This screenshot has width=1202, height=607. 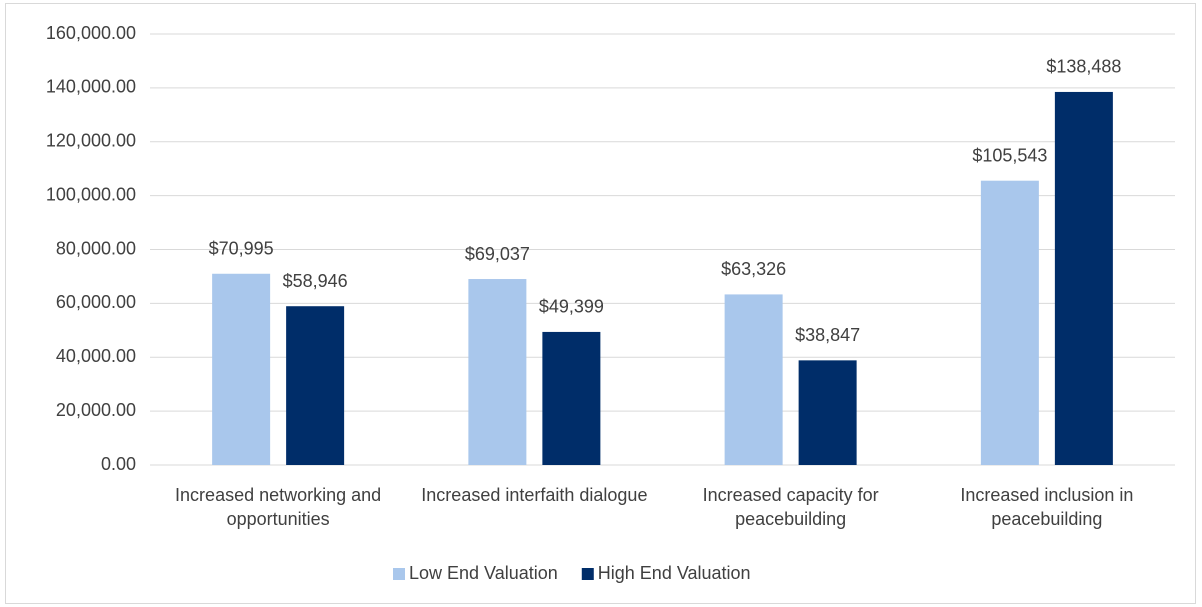 I want to click on y-tick-label: 160,000.00, so click(x=91, y=33).